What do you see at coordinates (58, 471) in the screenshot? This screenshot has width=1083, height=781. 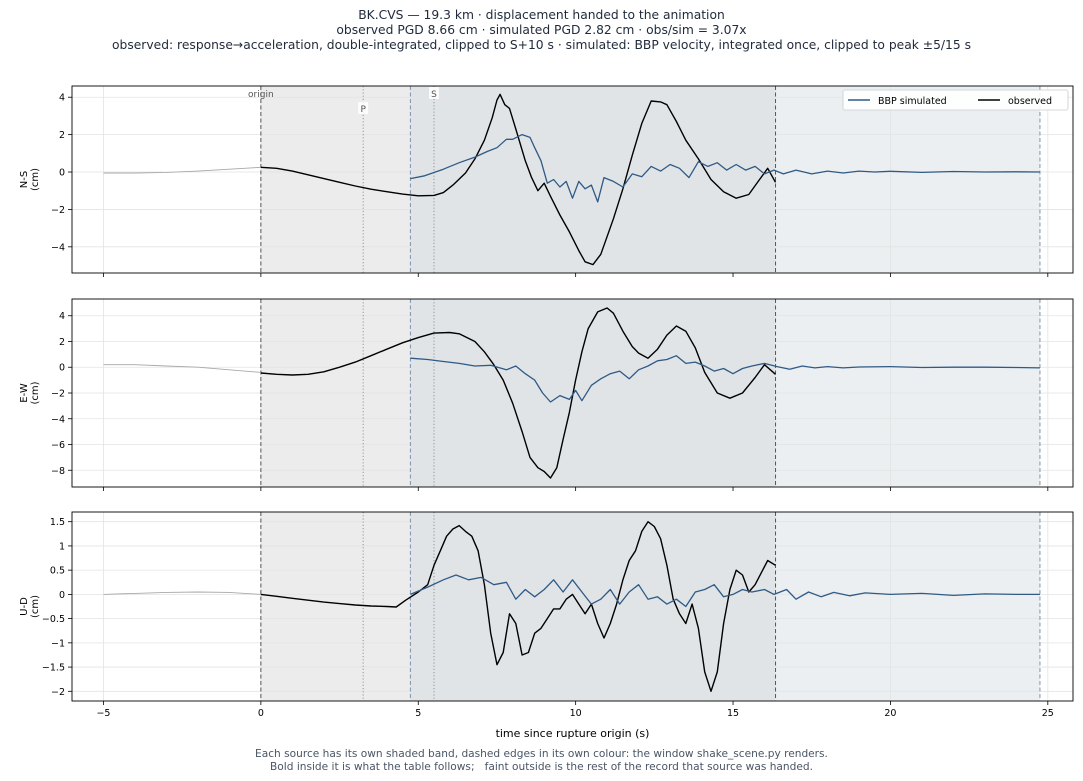 I see `y-tick-label: −8` at bounding box center [58, 471].